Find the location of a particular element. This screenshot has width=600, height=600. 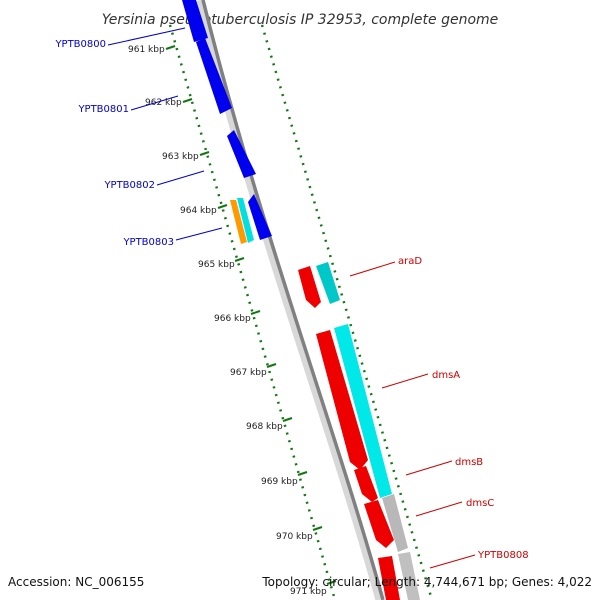

tick-label: 971 kbp is located at coordinates (308, 592).